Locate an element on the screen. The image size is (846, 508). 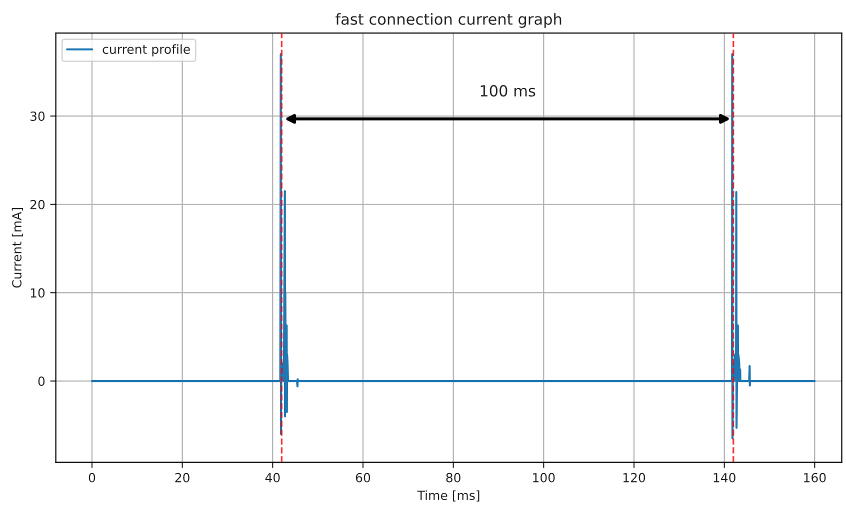
y-tick-label: 20 is located at coordinates (37, 205).